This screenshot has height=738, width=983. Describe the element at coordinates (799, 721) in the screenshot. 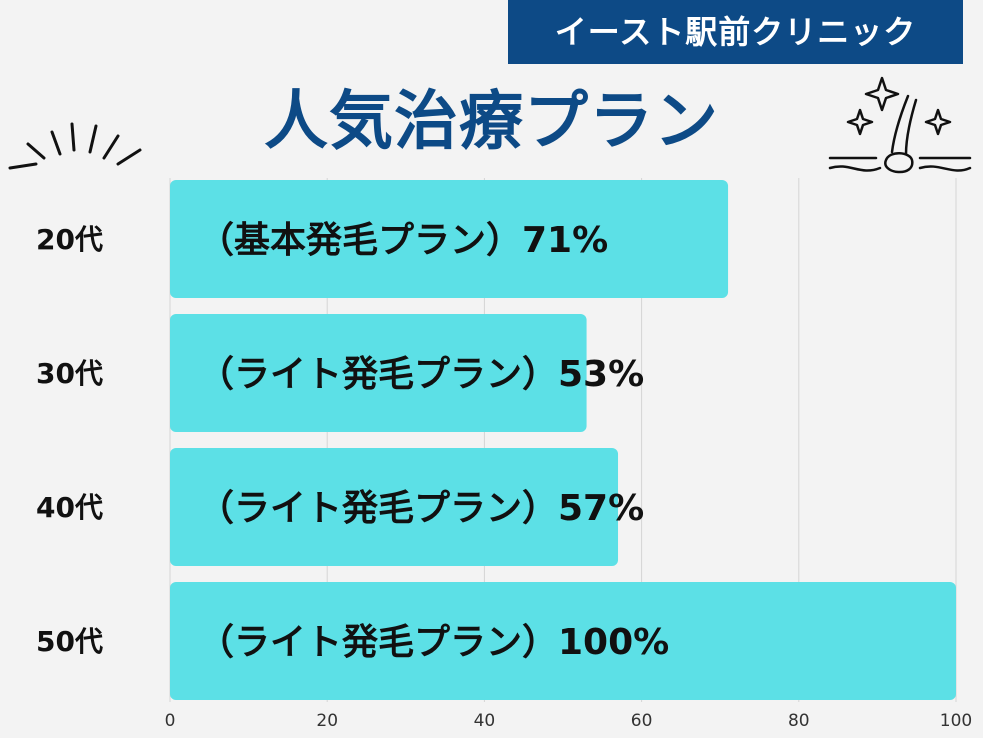

I see `x-tick-label: 80` at that location.